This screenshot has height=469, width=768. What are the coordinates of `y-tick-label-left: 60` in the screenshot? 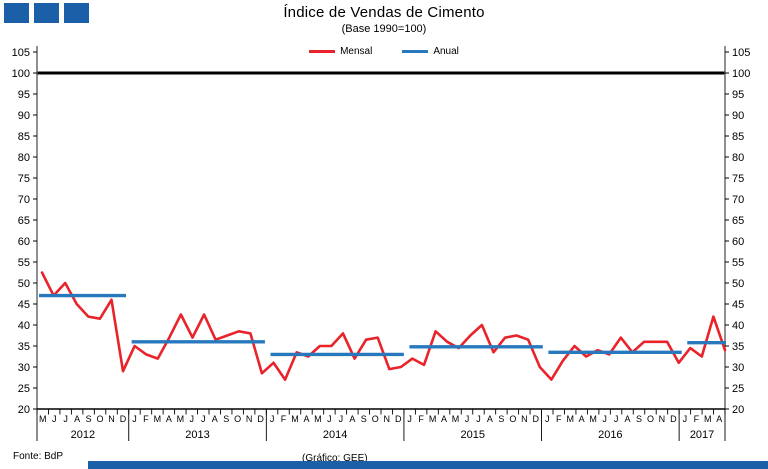 It's located at (24, 242).